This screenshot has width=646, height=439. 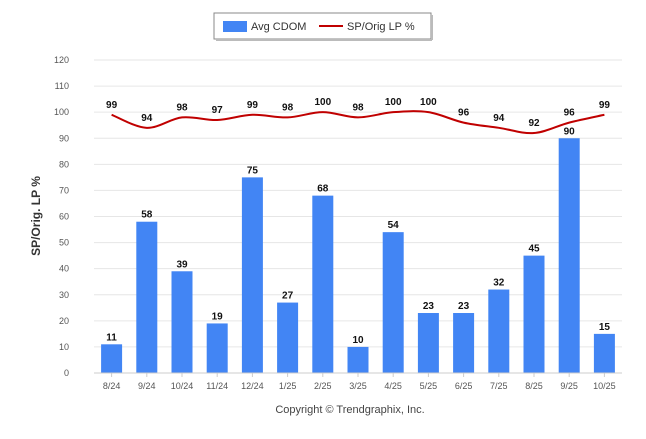 I want to click on y-tick-label: 40, so click(x=64, y=269).